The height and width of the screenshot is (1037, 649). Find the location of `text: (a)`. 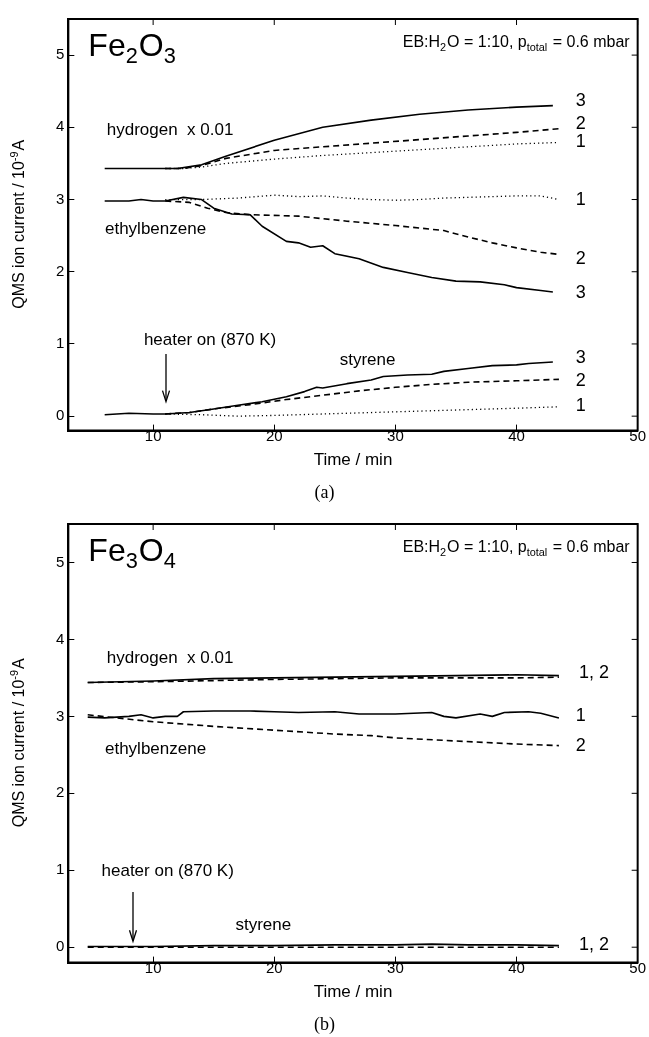

text: (a) is located at coordinates (324, 492).